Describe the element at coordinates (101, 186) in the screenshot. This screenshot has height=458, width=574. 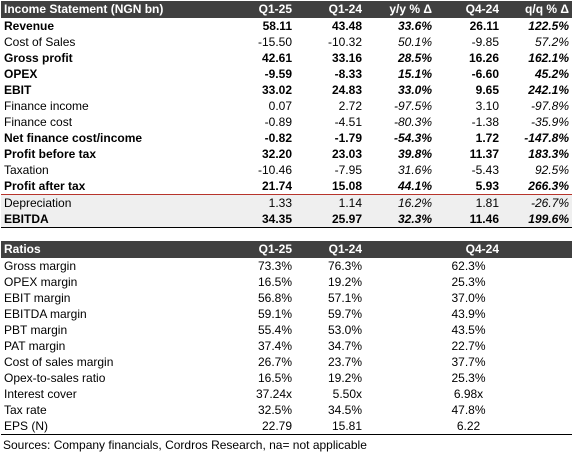
I see `row-label: Profit after tax` at that location.